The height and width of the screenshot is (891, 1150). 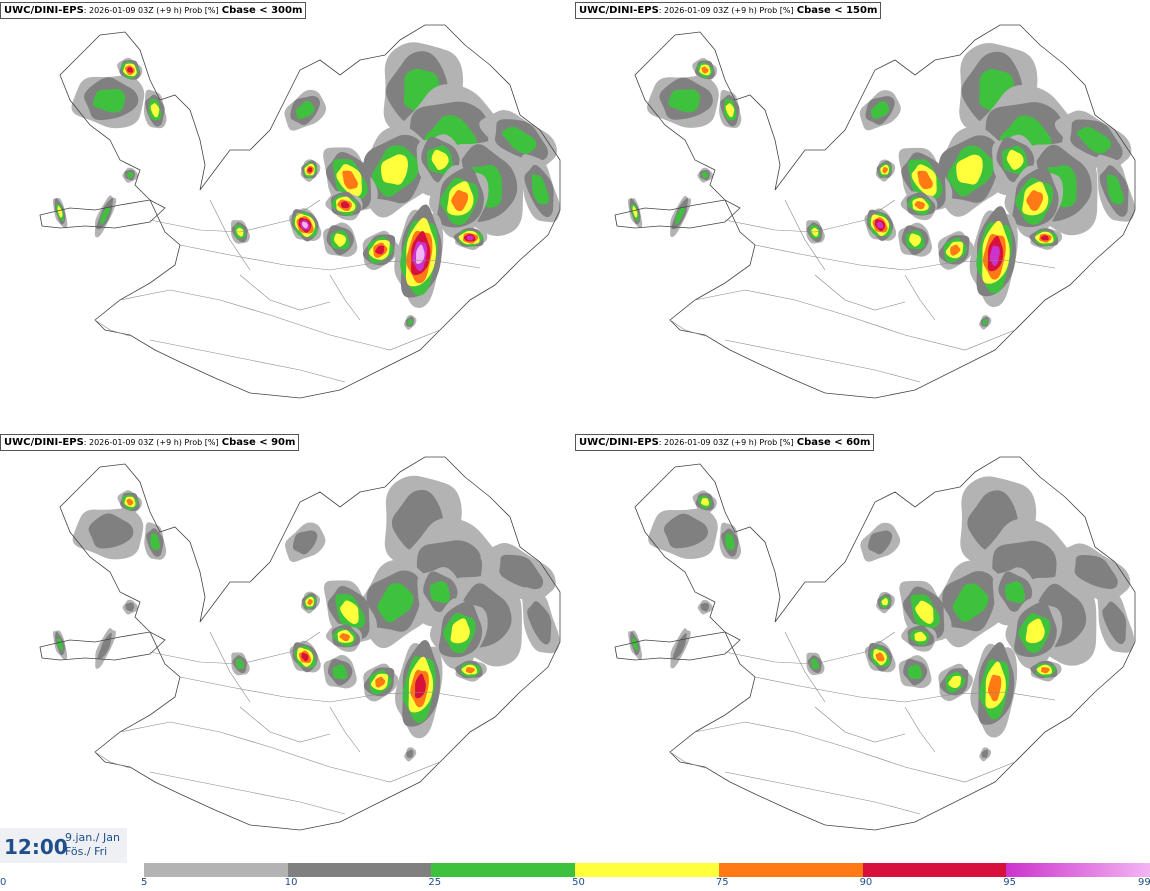 What do you see at coordinates (1144, 882) in the screenshot?
I see `colorbar-tick-99: 99` at bounding box center [1144, 882].